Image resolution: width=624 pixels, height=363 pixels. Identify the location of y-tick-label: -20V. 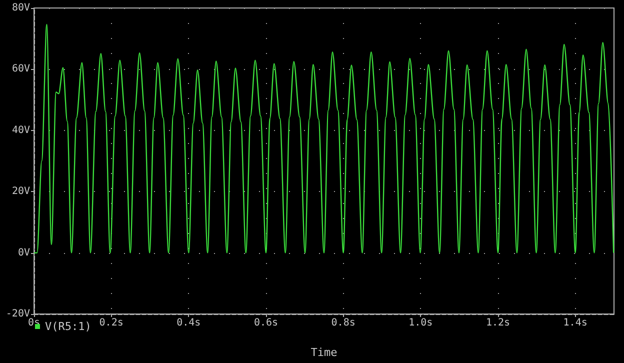
(18, 314).